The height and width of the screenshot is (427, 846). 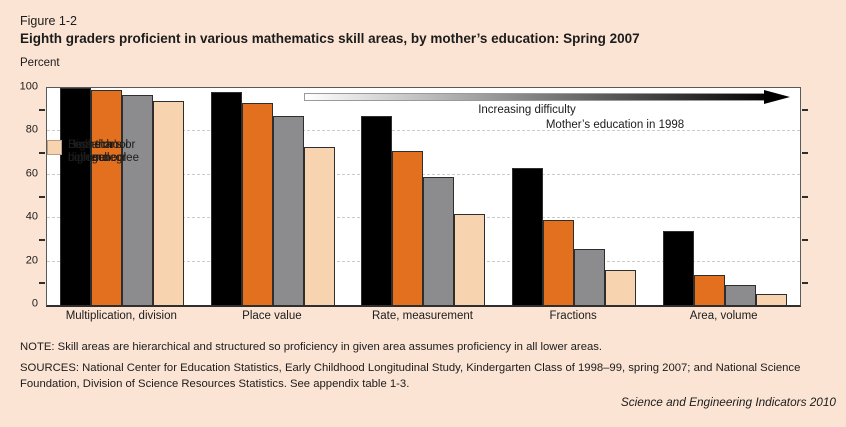 What do you see at coordinates (31, 173) in the screenshot?
I see `y-tick-label: 60` at bounding box center [31, 173].